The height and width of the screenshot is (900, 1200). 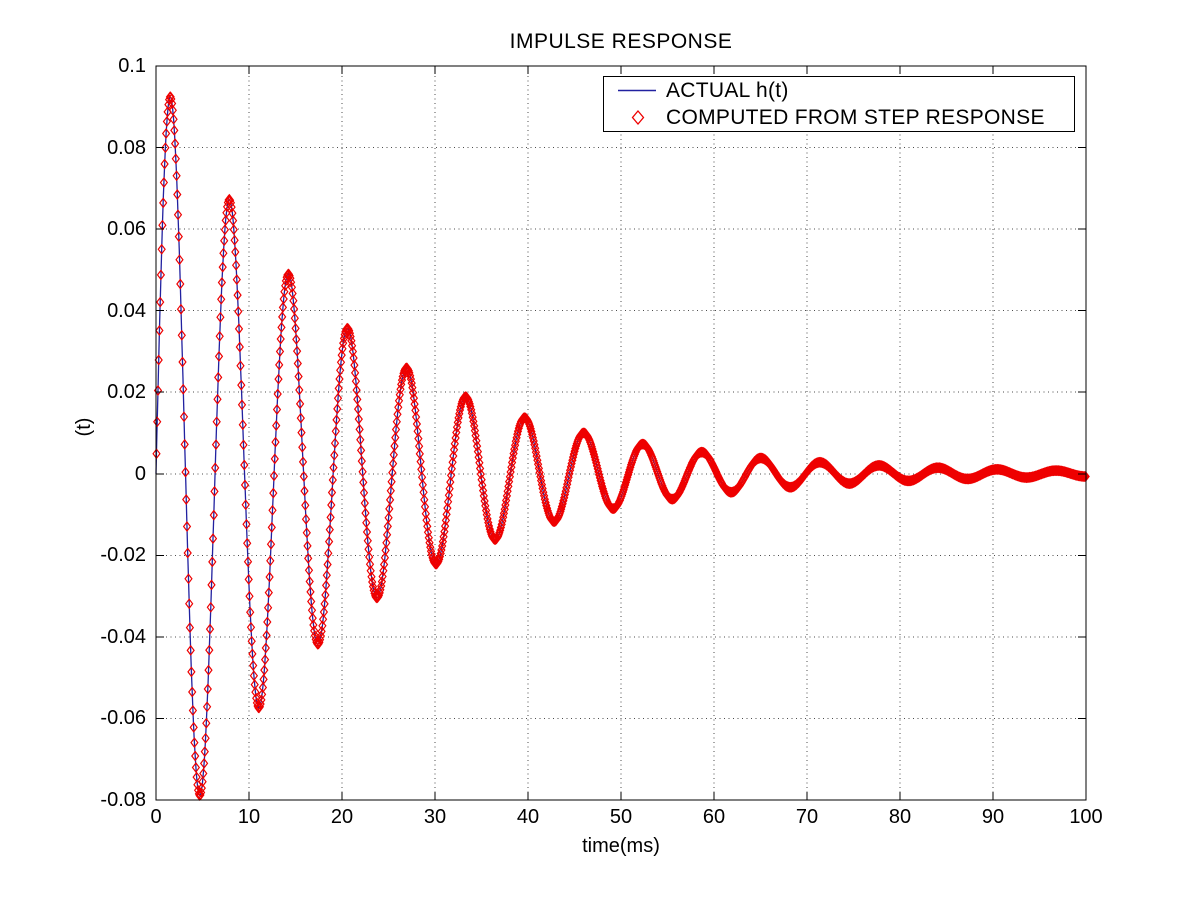 What do you see at coordinates (249, 817) in the screenshot?
I see `x-tick-label-10: 10` at bounding box center [249, 817].